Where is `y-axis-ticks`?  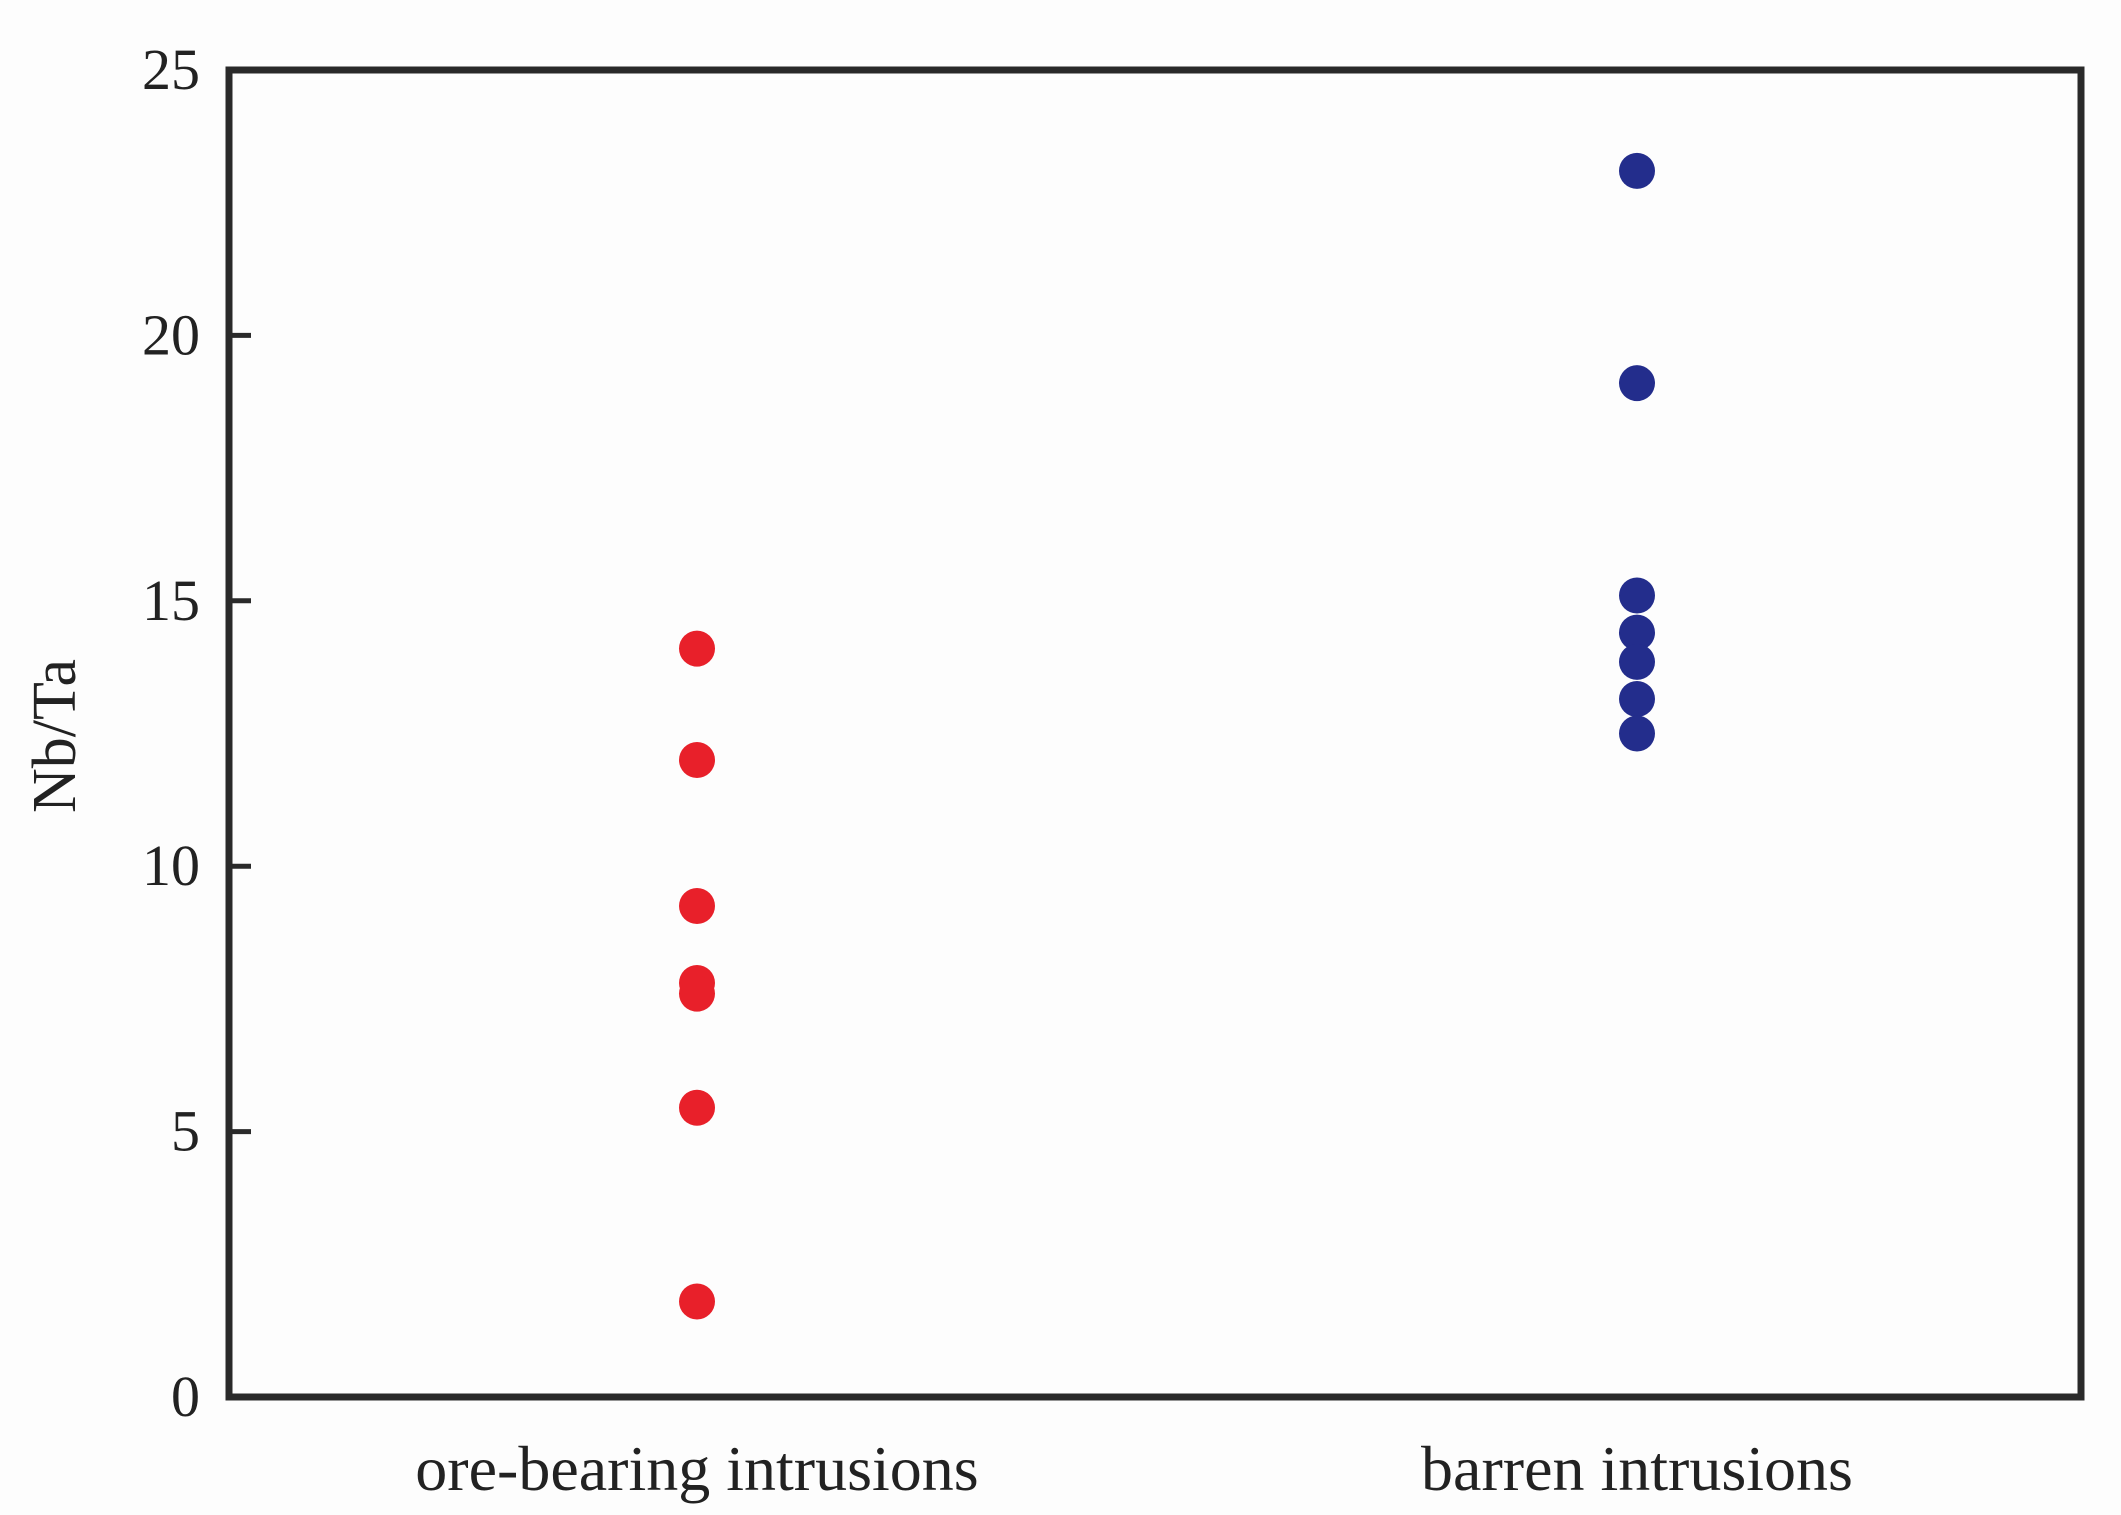
y-axis-ticks is located at coordinates (240, 733).